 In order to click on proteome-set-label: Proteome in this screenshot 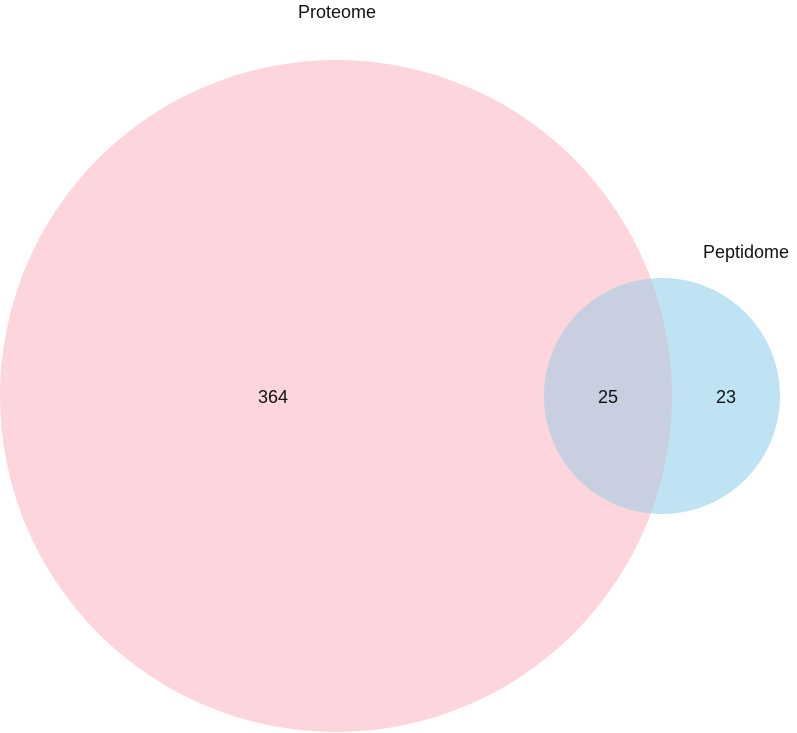, I will do `click(337, 12)`.